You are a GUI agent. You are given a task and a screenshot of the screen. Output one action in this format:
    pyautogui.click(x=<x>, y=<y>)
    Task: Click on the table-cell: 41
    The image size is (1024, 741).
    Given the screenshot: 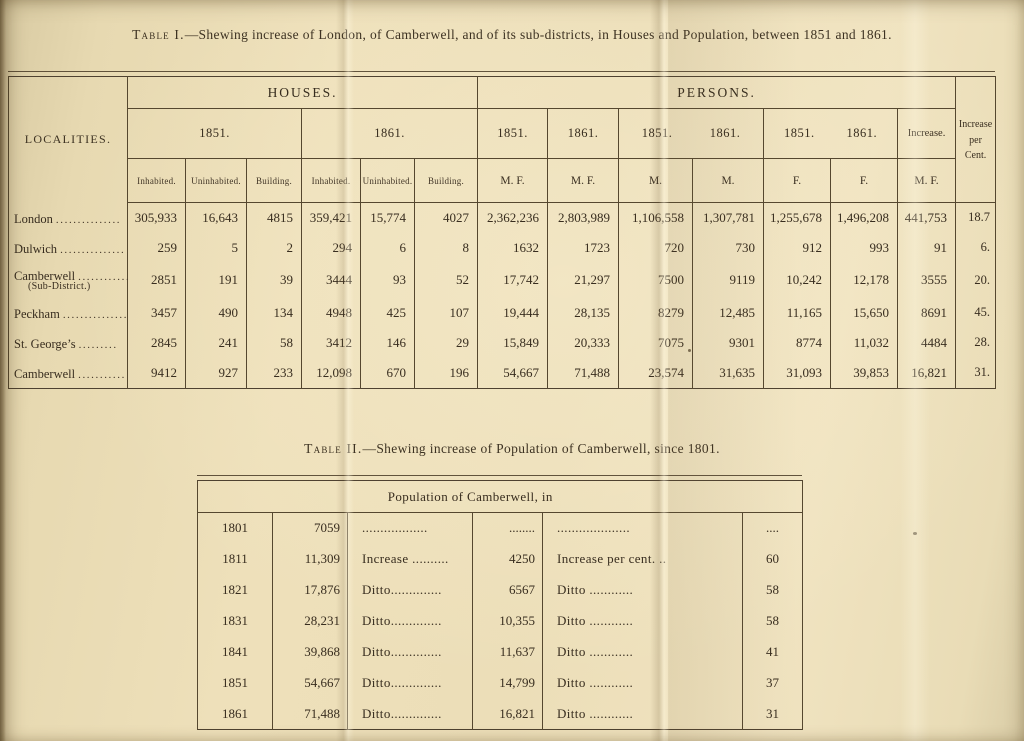 What is the action you would take?
    pyautogui.click(x=773, y=652)
    